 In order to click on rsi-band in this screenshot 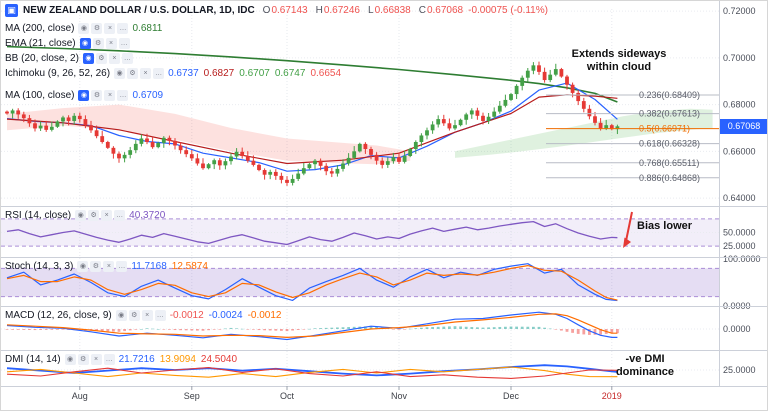, I will do `click(360, 232)`.